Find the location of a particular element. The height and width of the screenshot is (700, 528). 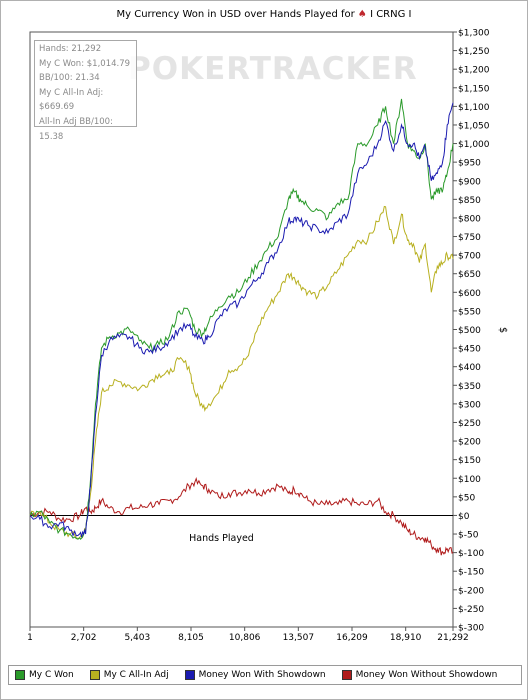

legend-item-with-showdown: Money Won With Showdown is located at coordinates (255, 675).